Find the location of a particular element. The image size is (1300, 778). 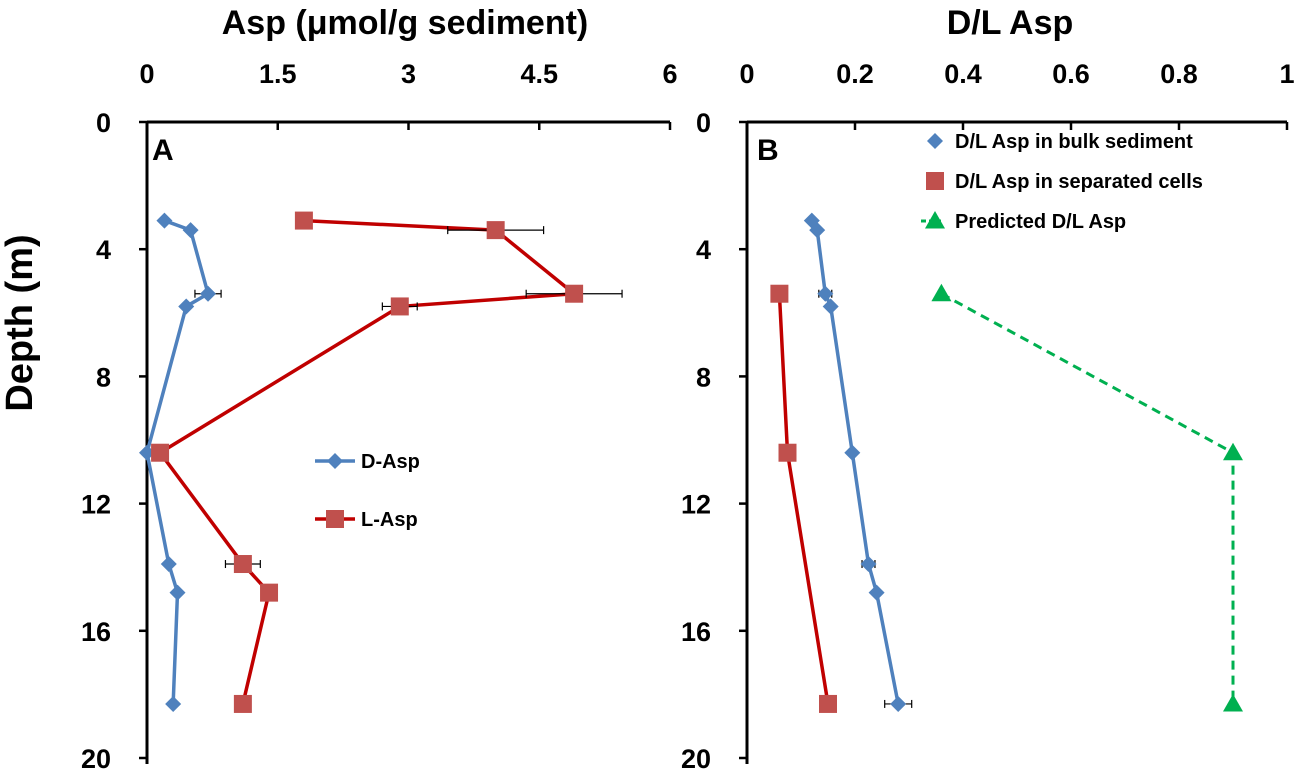

x-tick-label: 0.4 is located at coordinates (963, 74).